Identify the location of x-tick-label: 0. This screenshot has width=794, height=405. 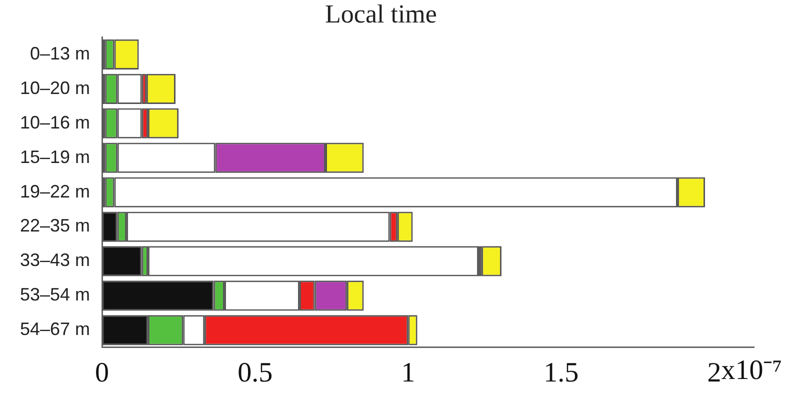
(102, 373).